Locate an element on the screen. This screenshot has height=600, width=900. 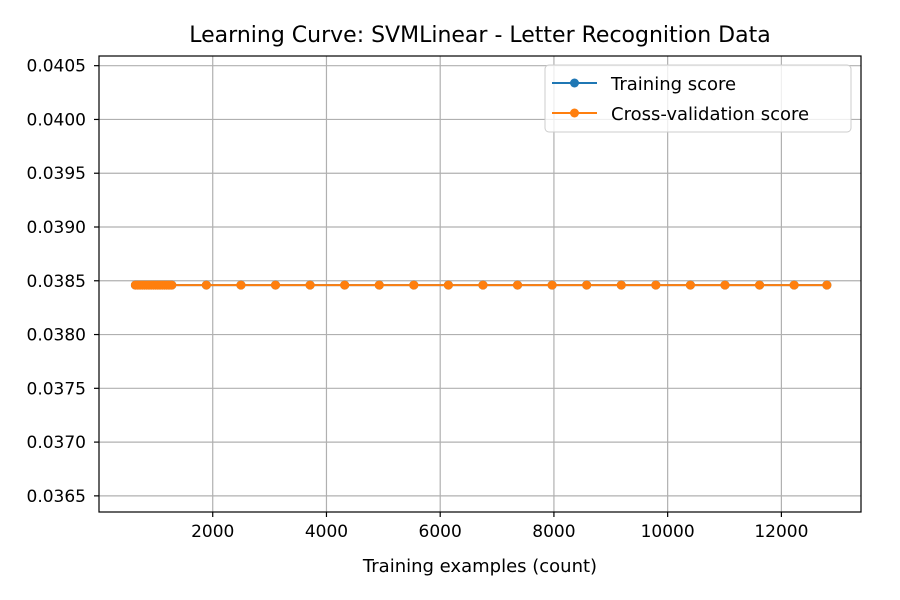
legend-marker-training is located at coordinates (574, 83).